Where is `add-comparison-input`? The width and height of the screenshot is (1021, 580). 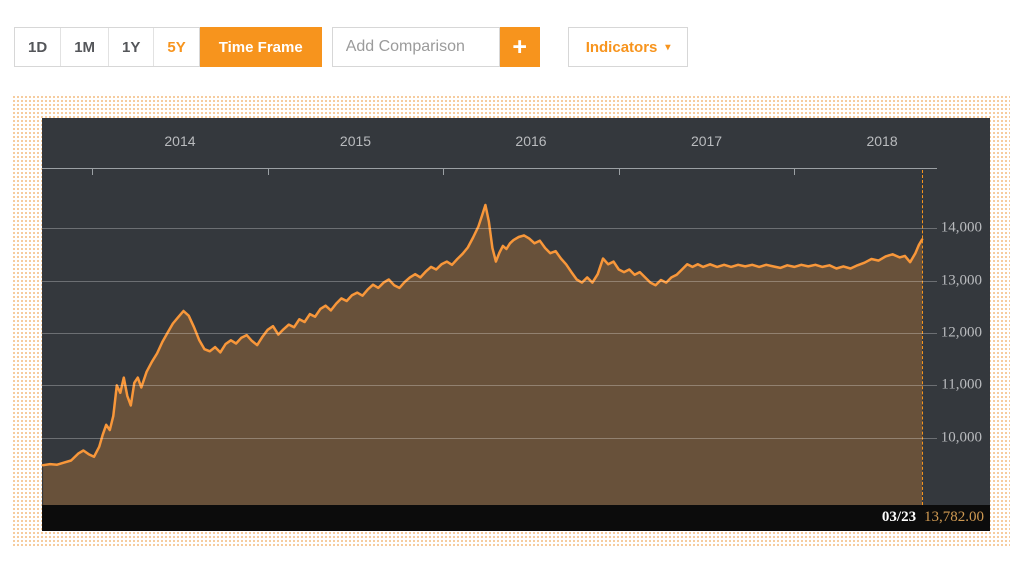 add-comparison-input is located at coordinates (415, 47).